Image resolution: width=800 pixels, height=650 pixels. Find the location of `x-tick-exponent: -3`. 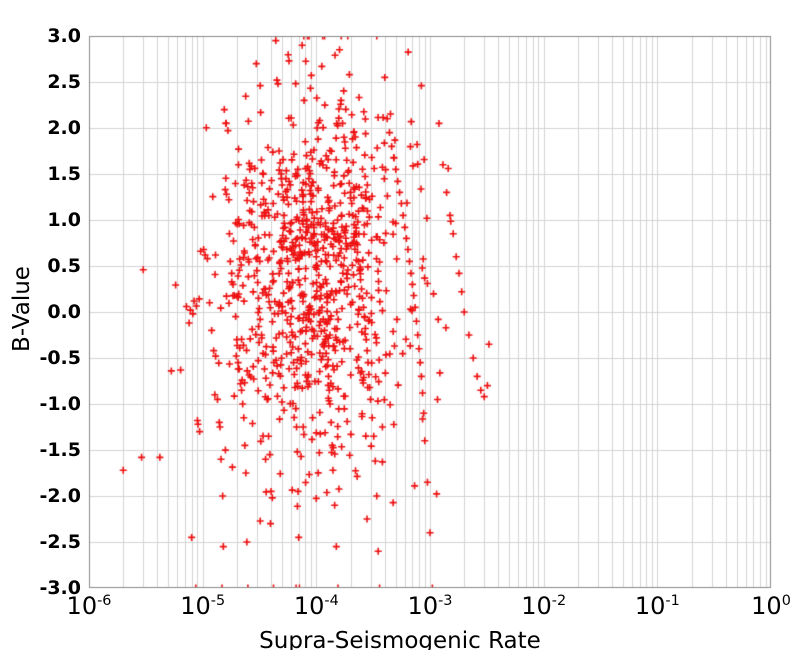

x-tick-exponent: -3 is located at coordinates (445, 601).